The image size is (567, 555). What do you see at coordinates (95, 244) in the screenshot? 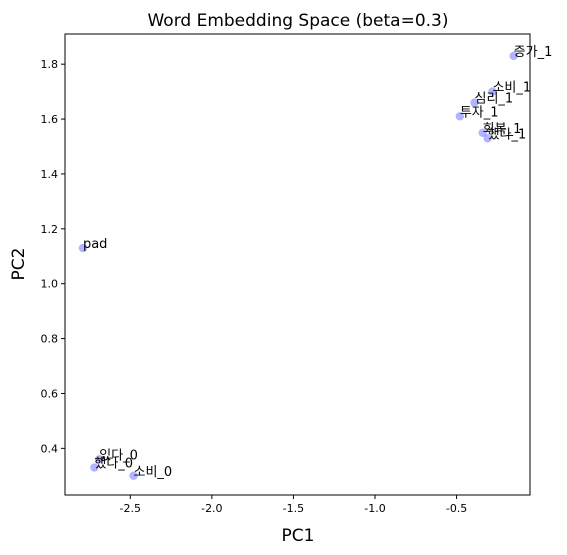
I see `point-label: pad` at bounding box center [95, 244].